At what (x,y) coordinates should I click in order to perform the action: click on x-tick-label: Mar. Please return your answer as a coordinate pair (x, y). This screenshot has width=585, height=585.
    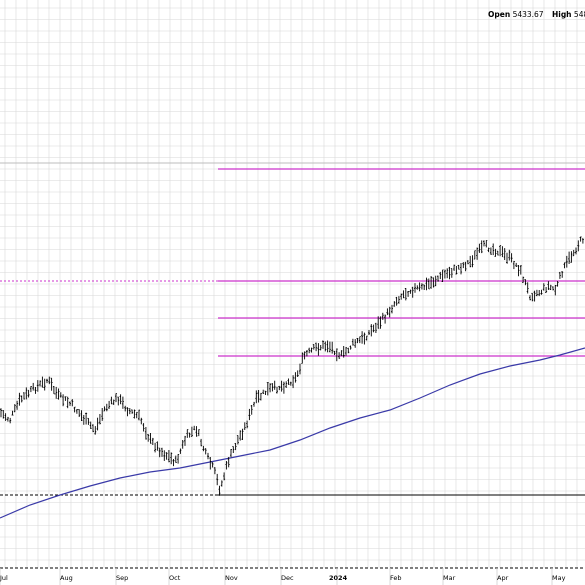
    Looking at the image, I should click on (449, 578).